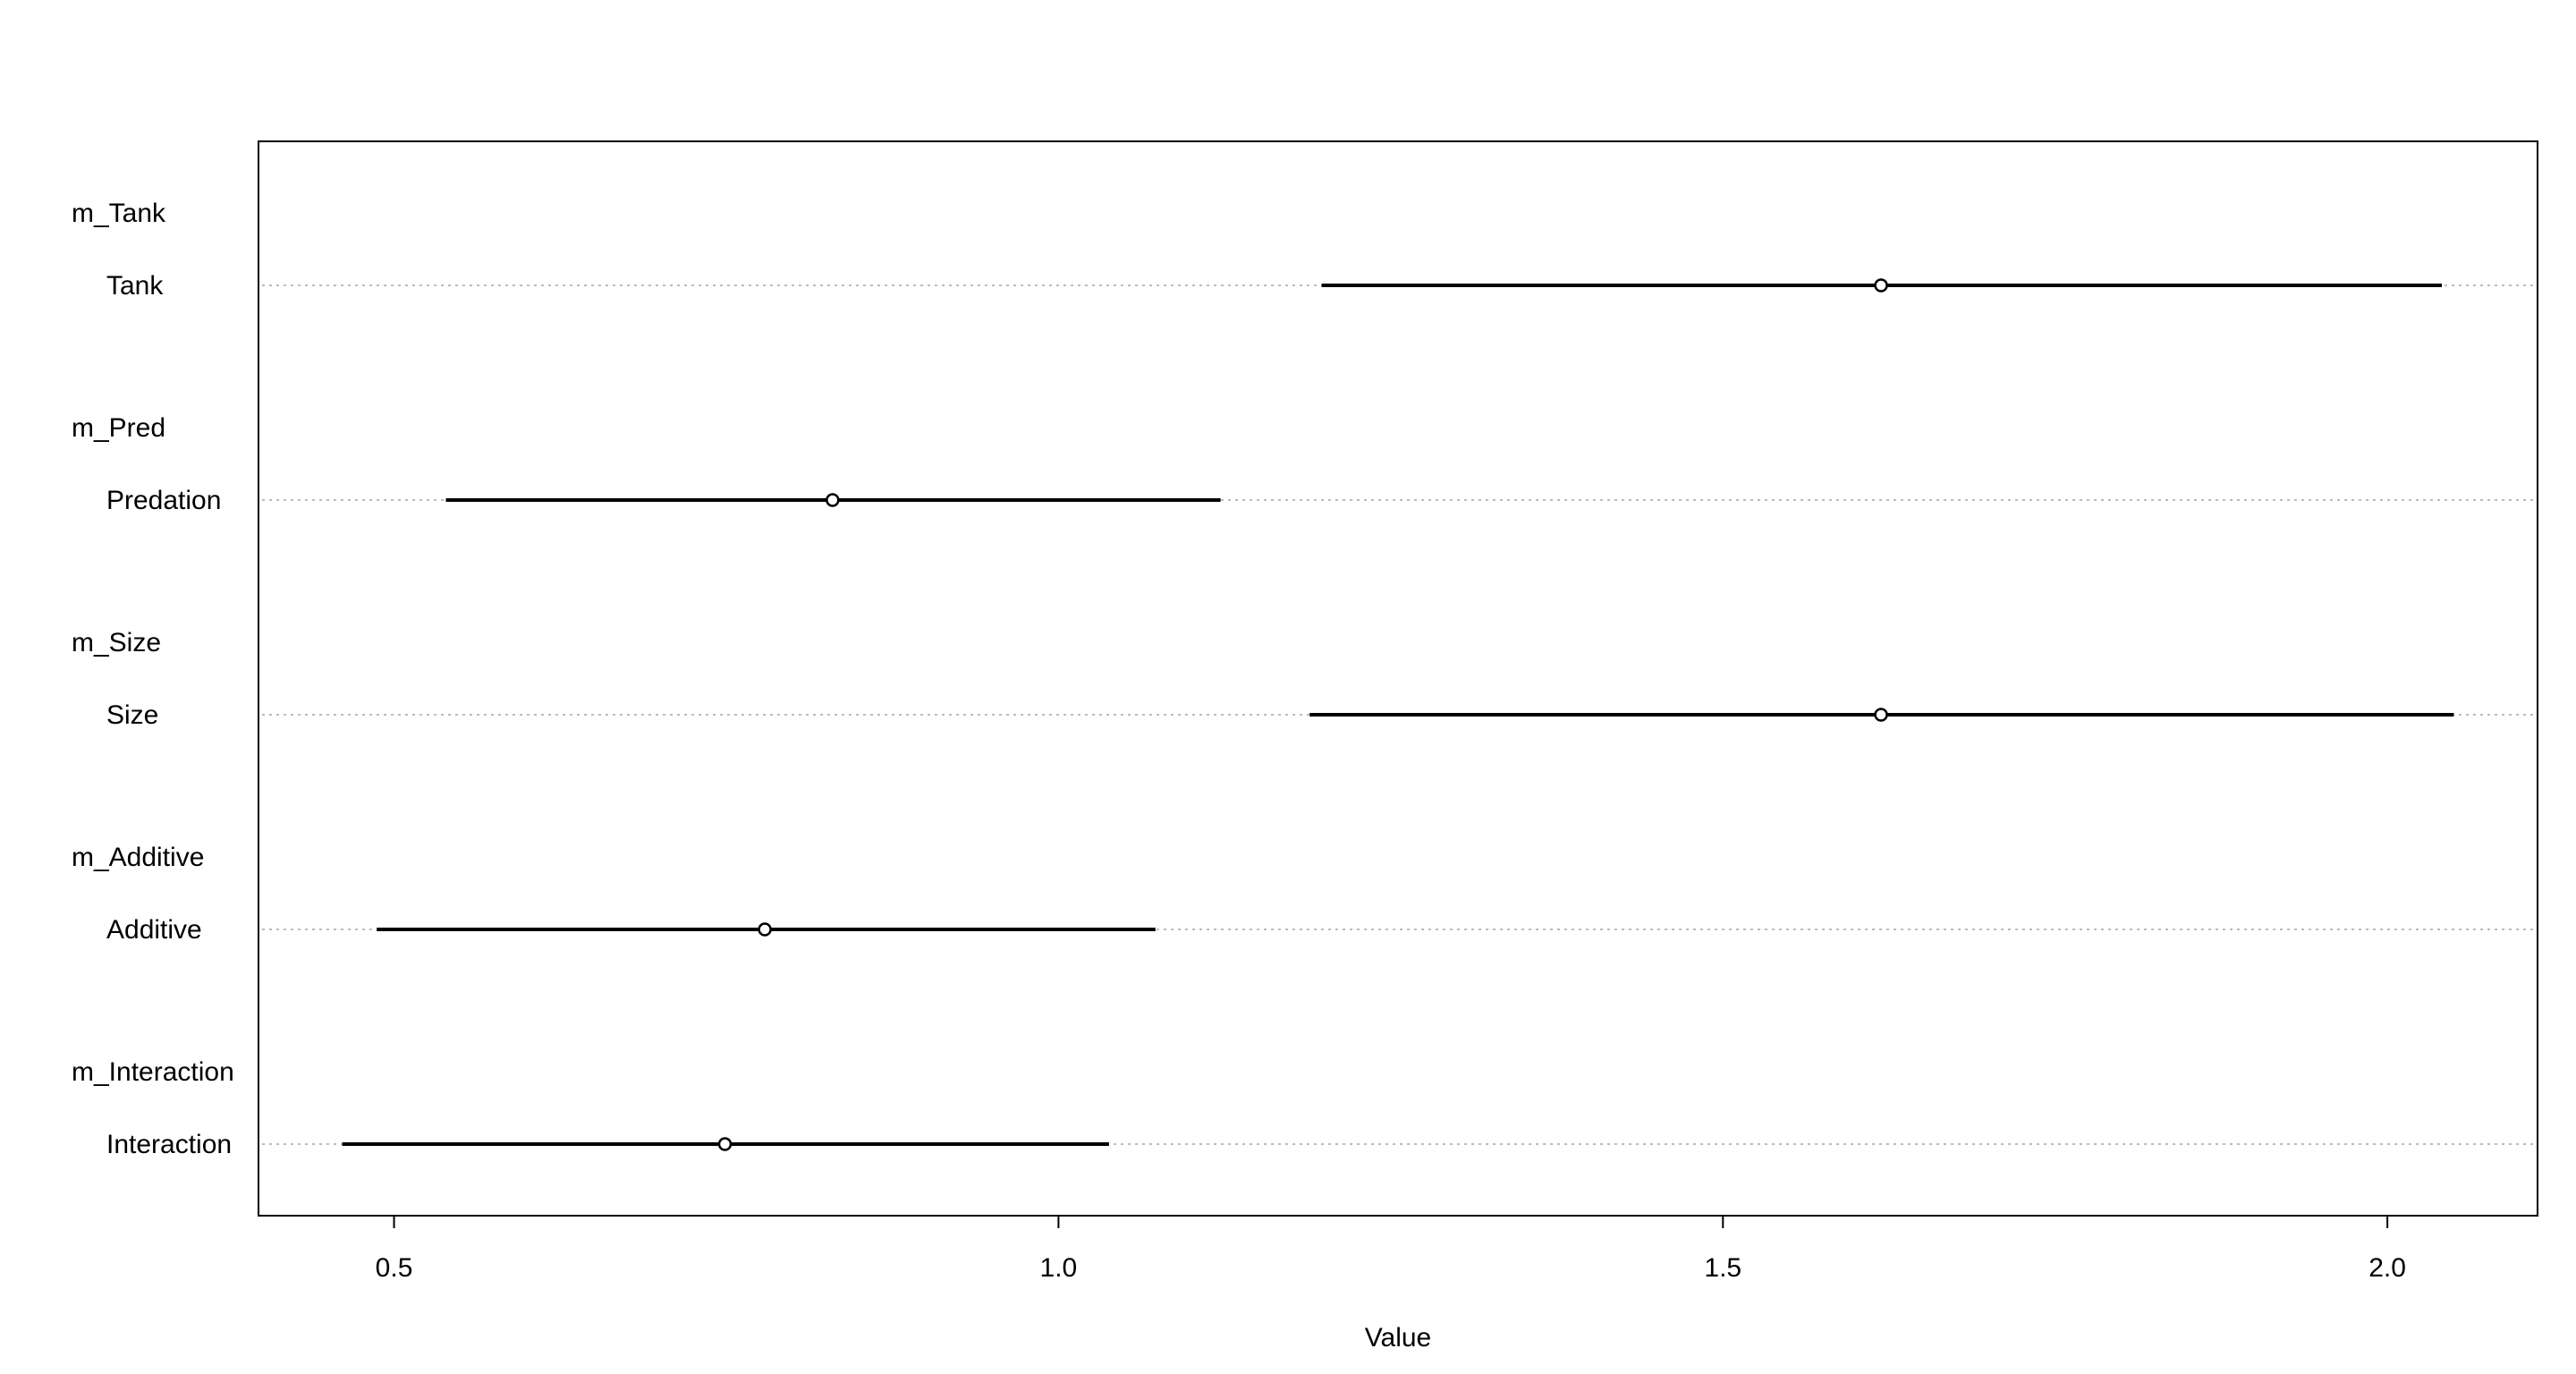 Image resolution: width=2576 pixels, height=1374 pixels. I want to click on parameter-label: Predation, so click(163, 500).